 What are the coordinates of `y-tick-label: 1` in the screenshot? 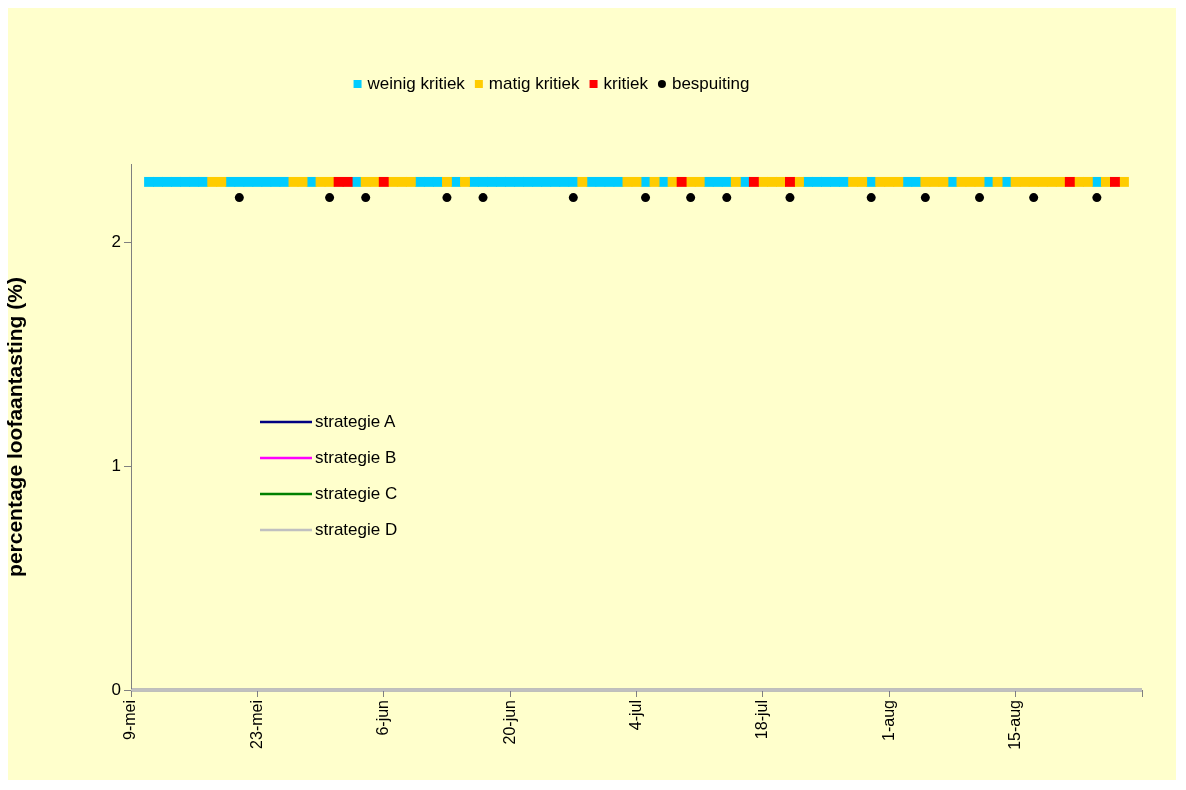 It's located at (116, 465).